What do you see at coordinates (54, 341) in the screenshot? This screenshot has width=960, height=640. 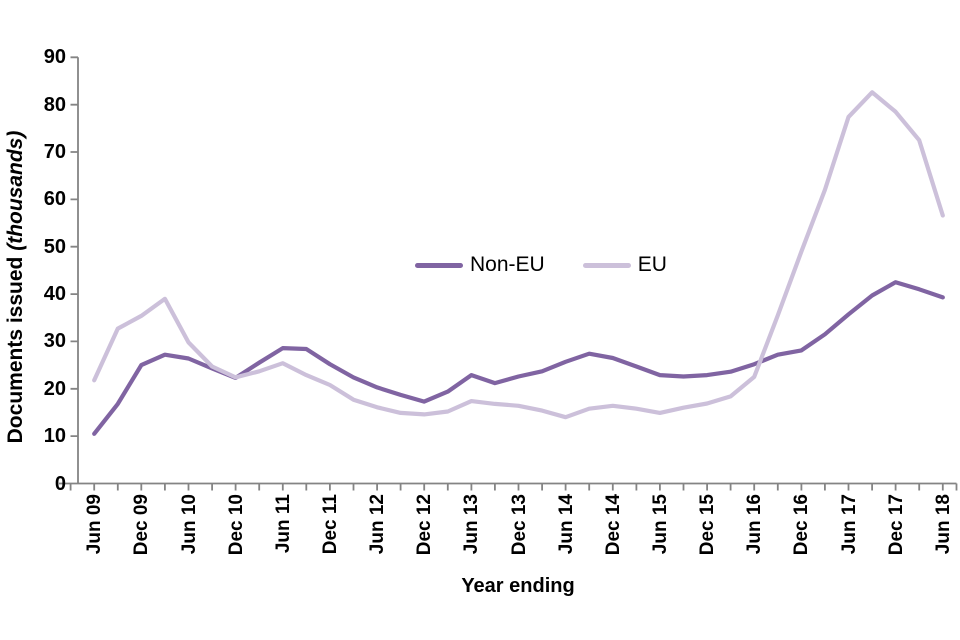 I see `y-tick-label: 30` at bounding box center [54, 341].